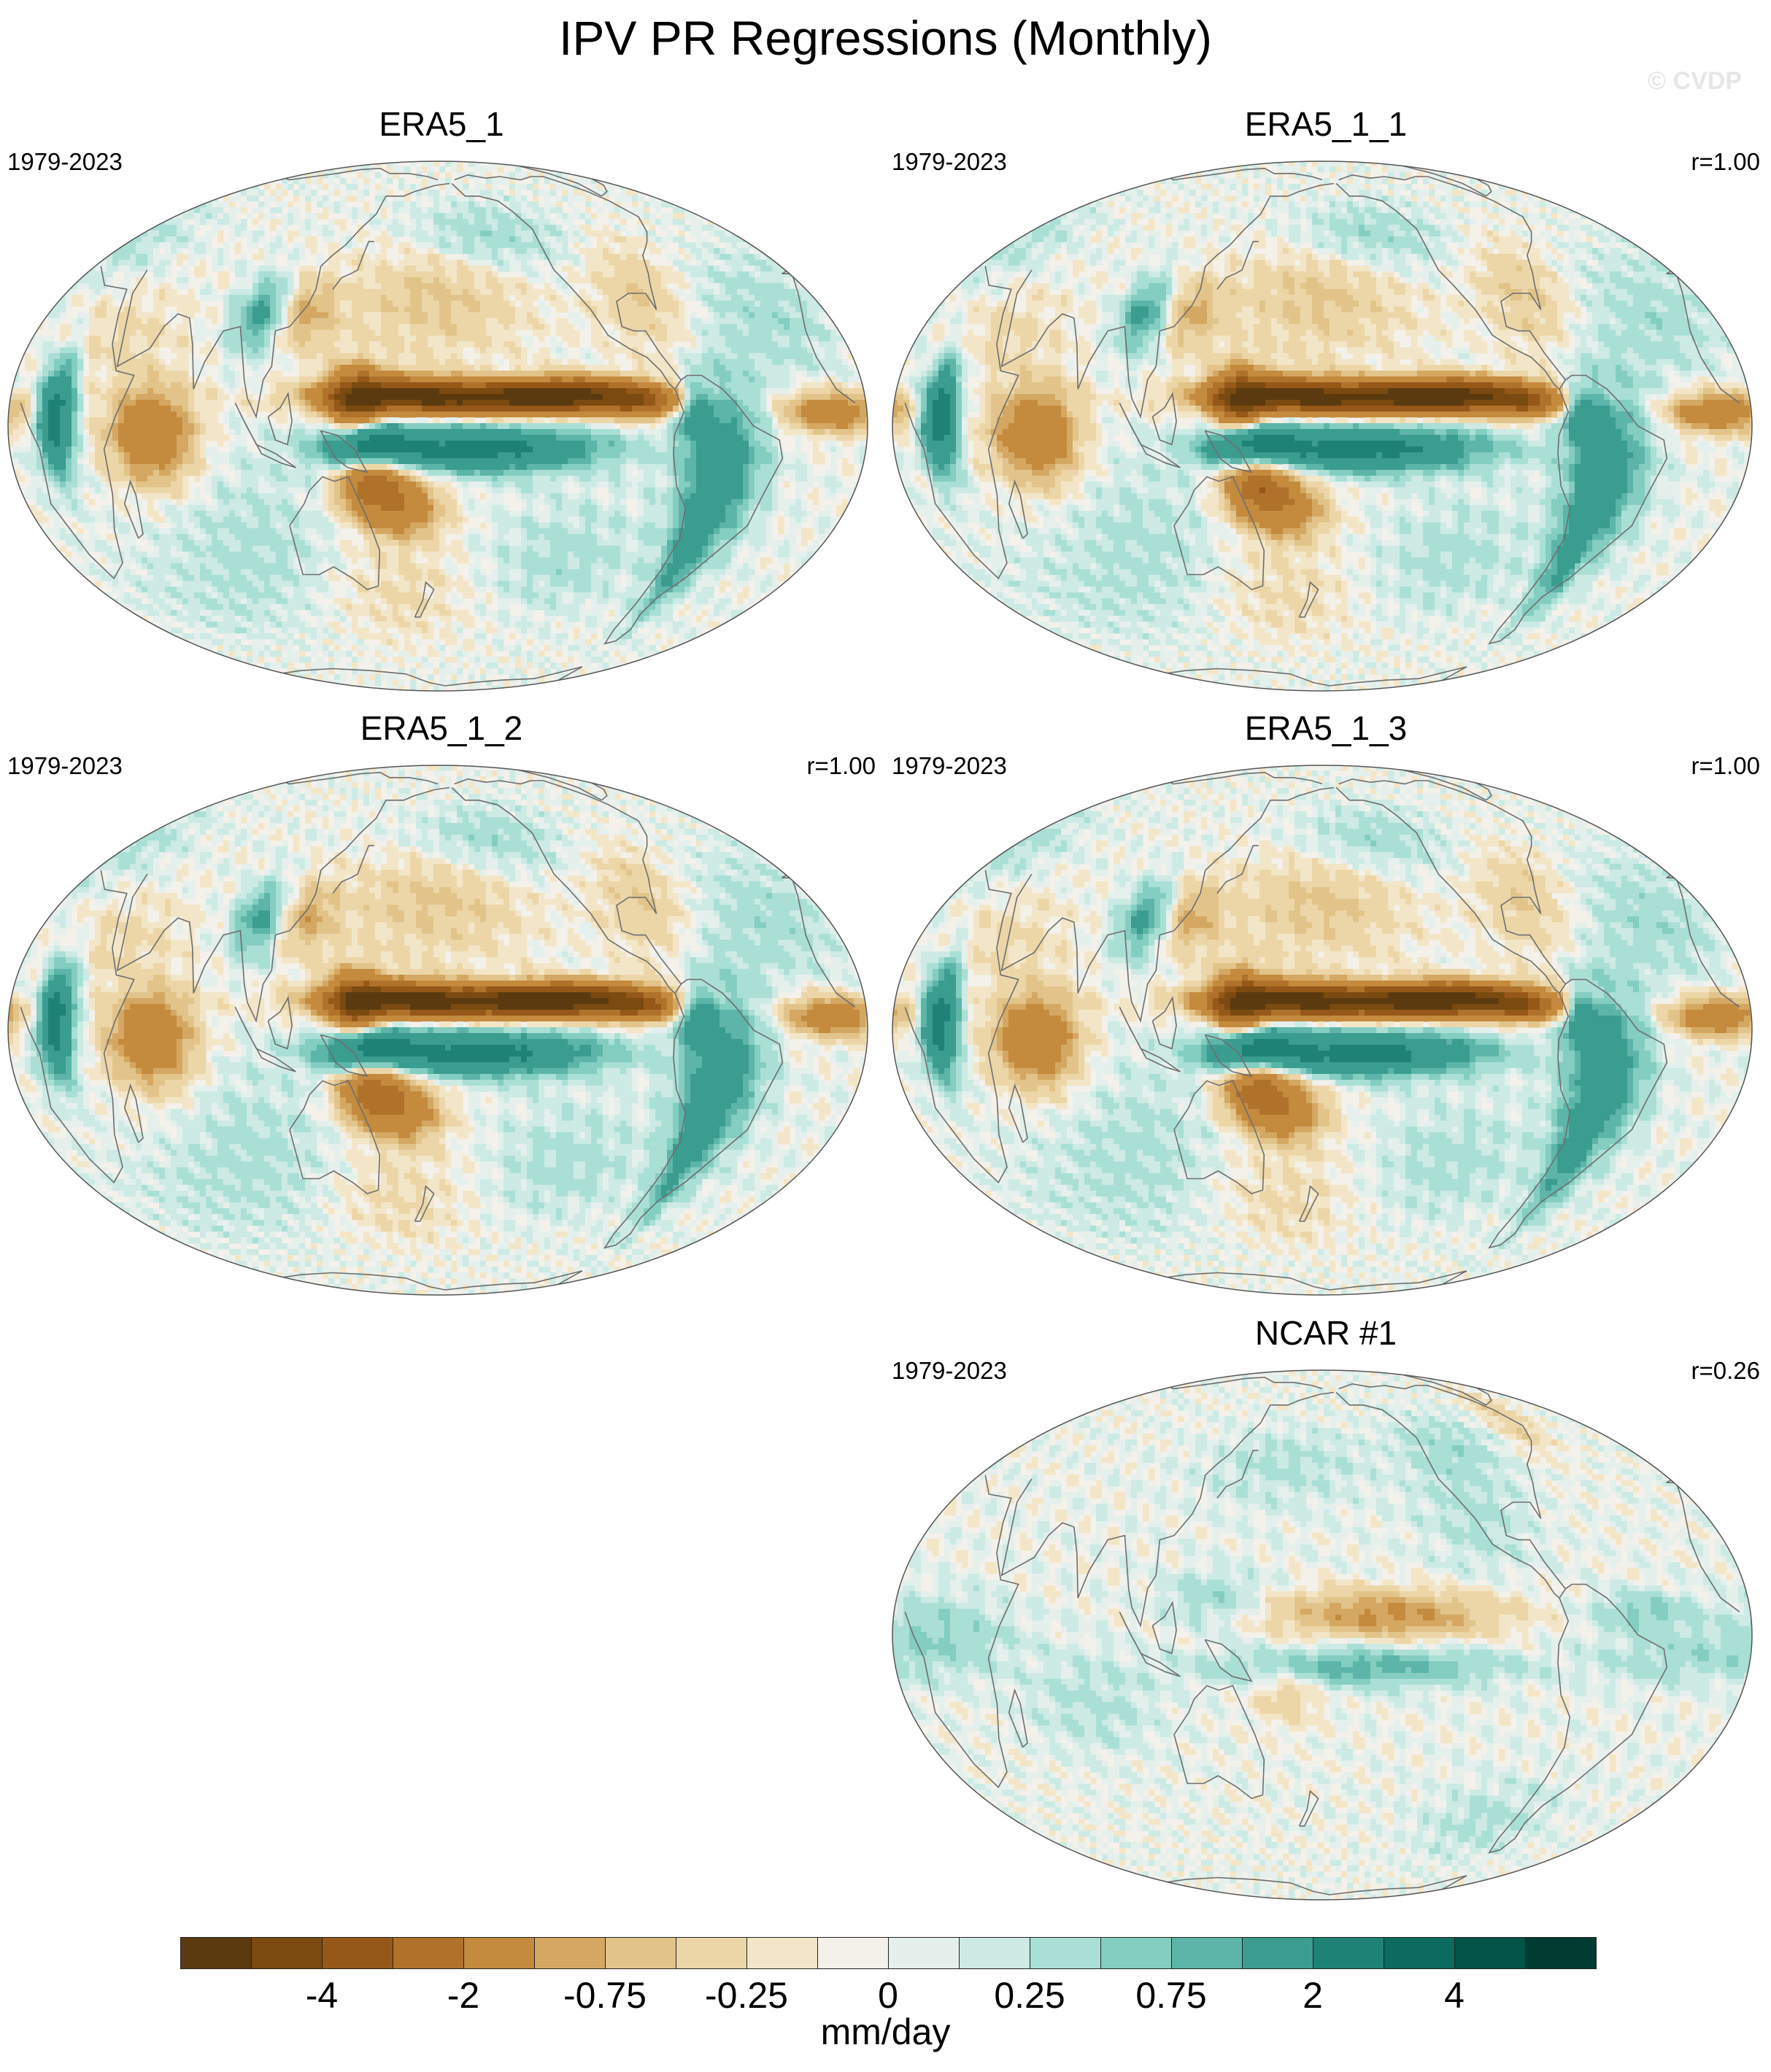 This screenshot has width=1771, height=2072. Describe the element at coordinates (1326, 124) in the screenshot. I see `panel-title: ERA5_1_1` at that location.